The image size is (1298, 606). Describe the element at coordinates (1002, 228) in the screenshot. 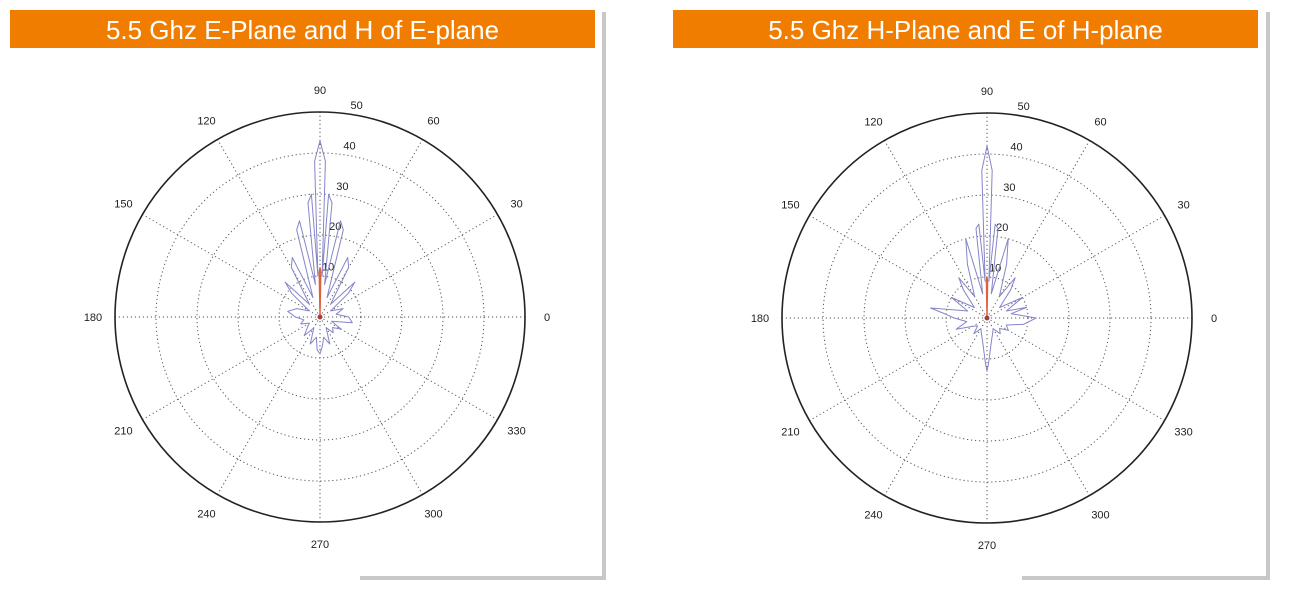

I see `r-tick-label: 20` at that location.